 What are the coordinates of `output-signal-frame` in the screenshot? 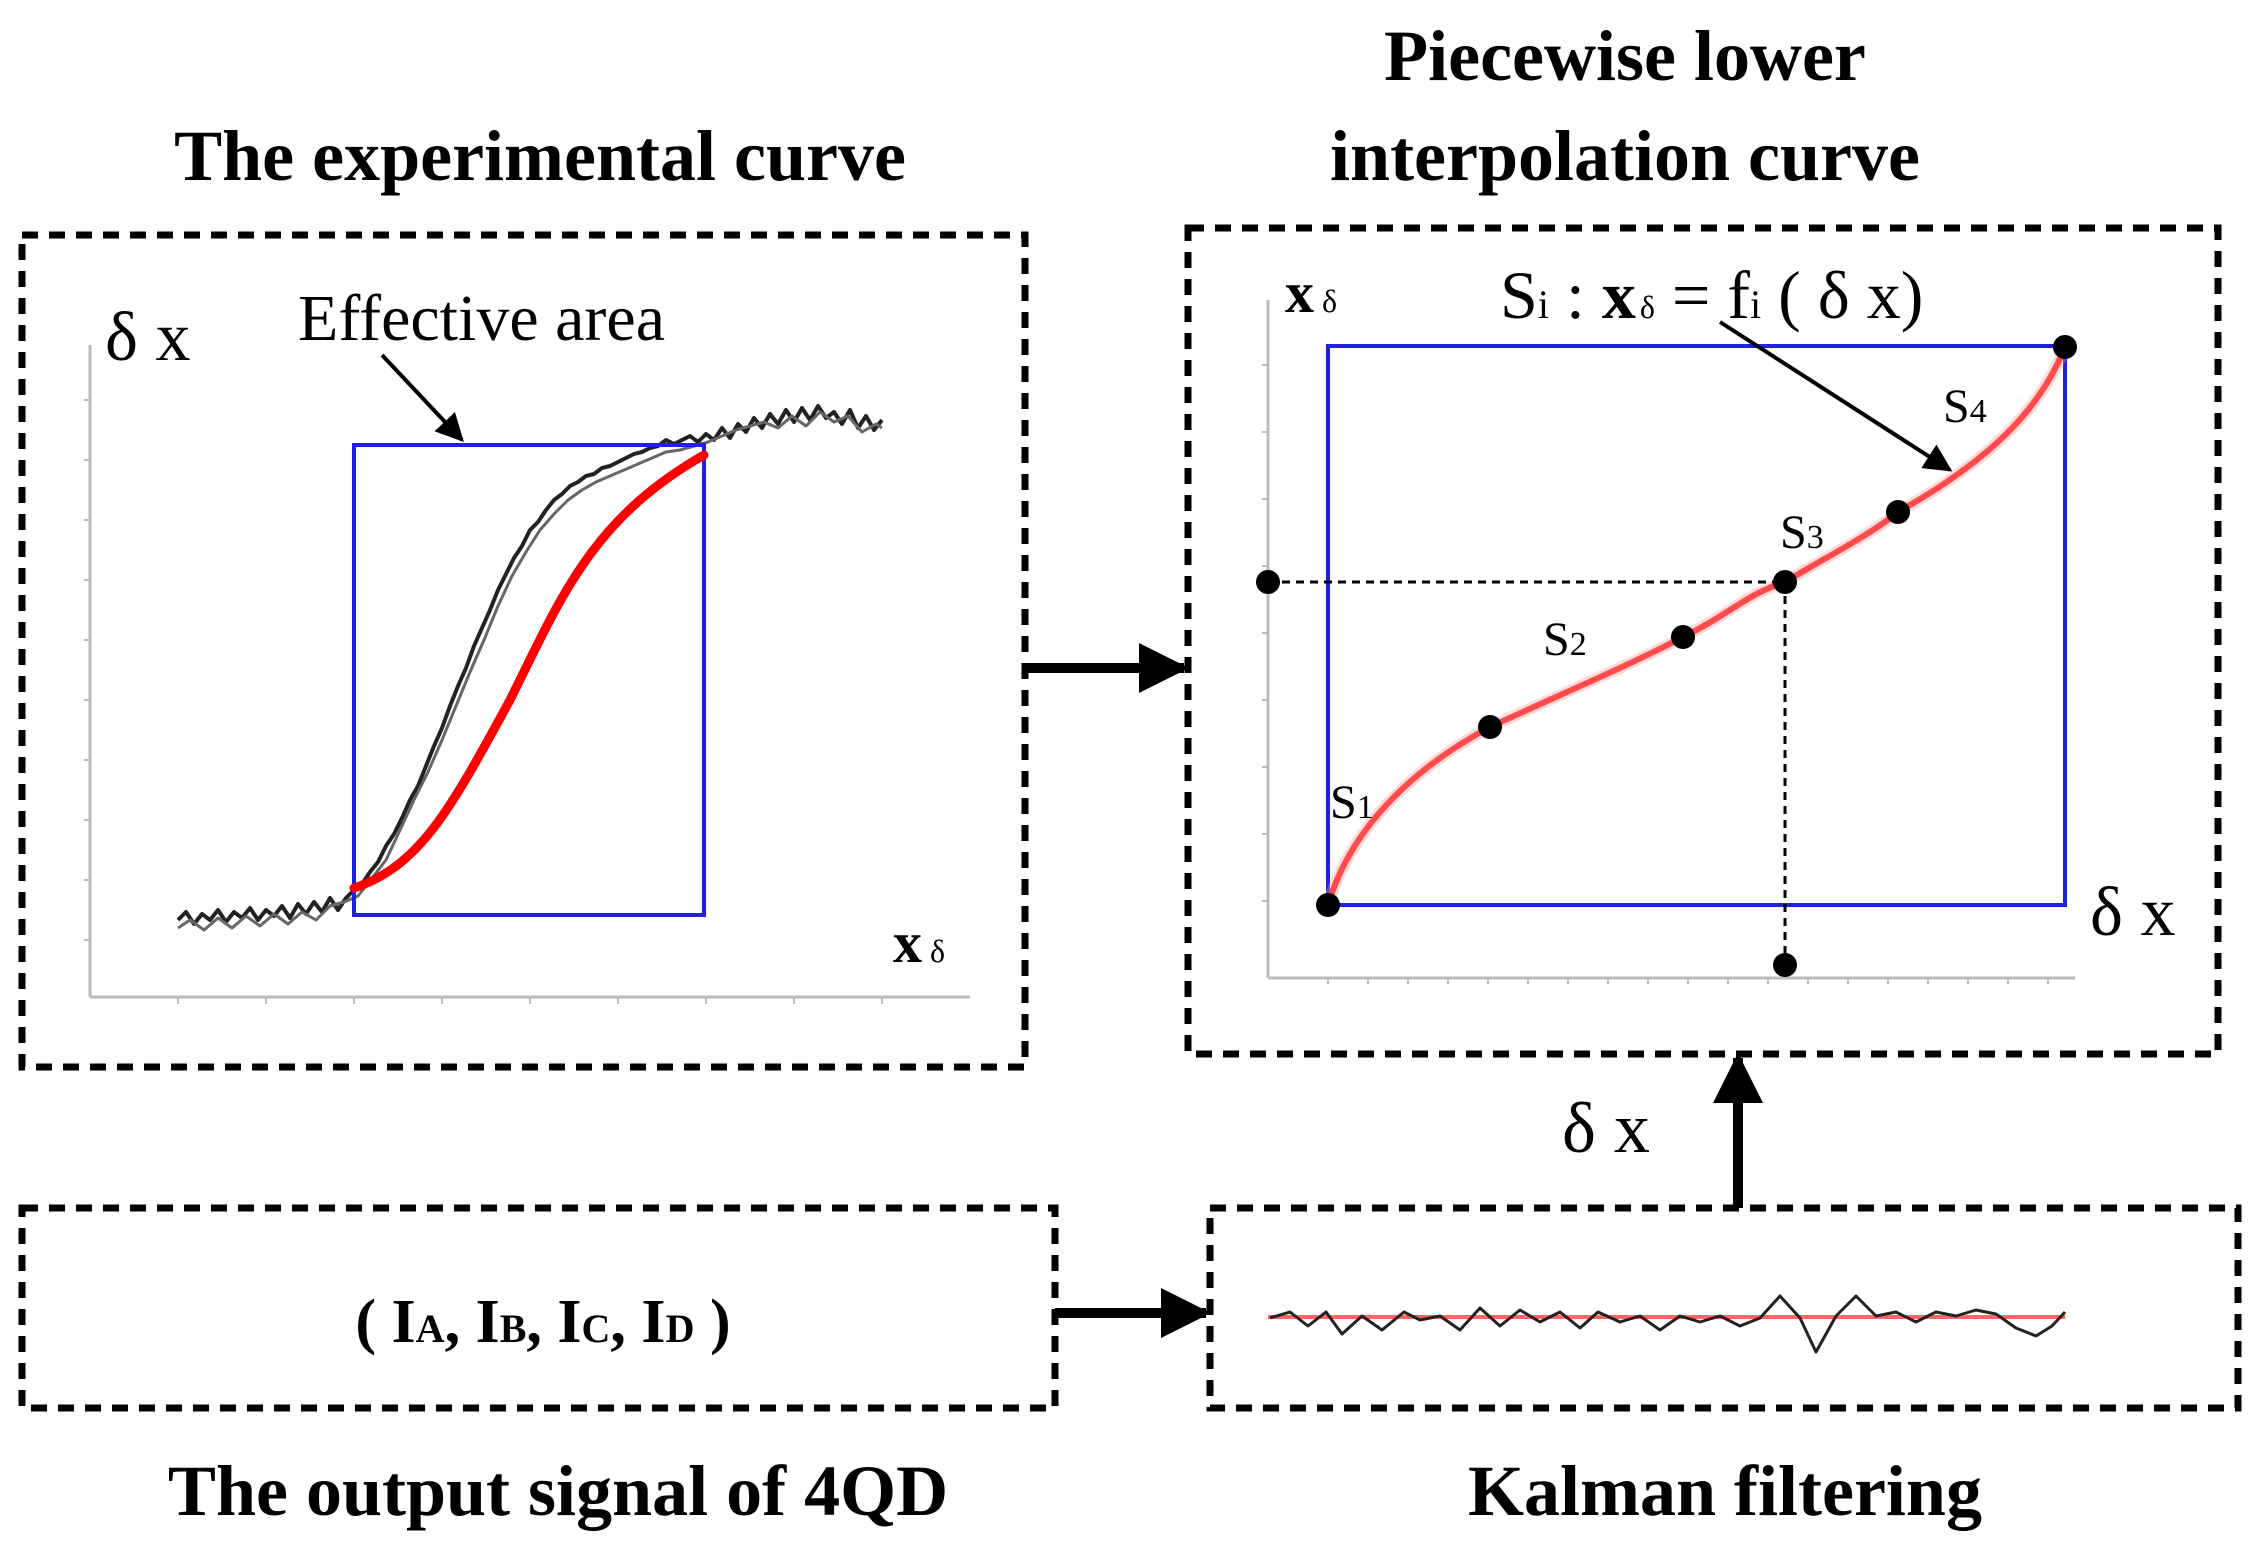 It's located at (538, 1308).